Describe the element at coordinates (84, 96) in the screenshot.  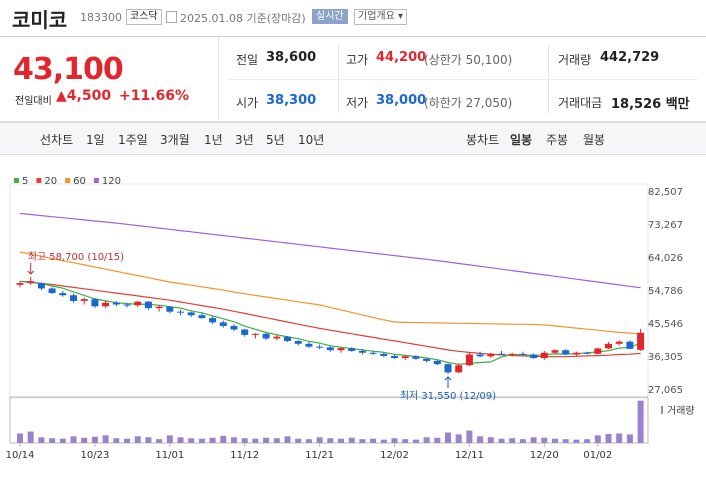
I see `change: ▲4,500` at that location.